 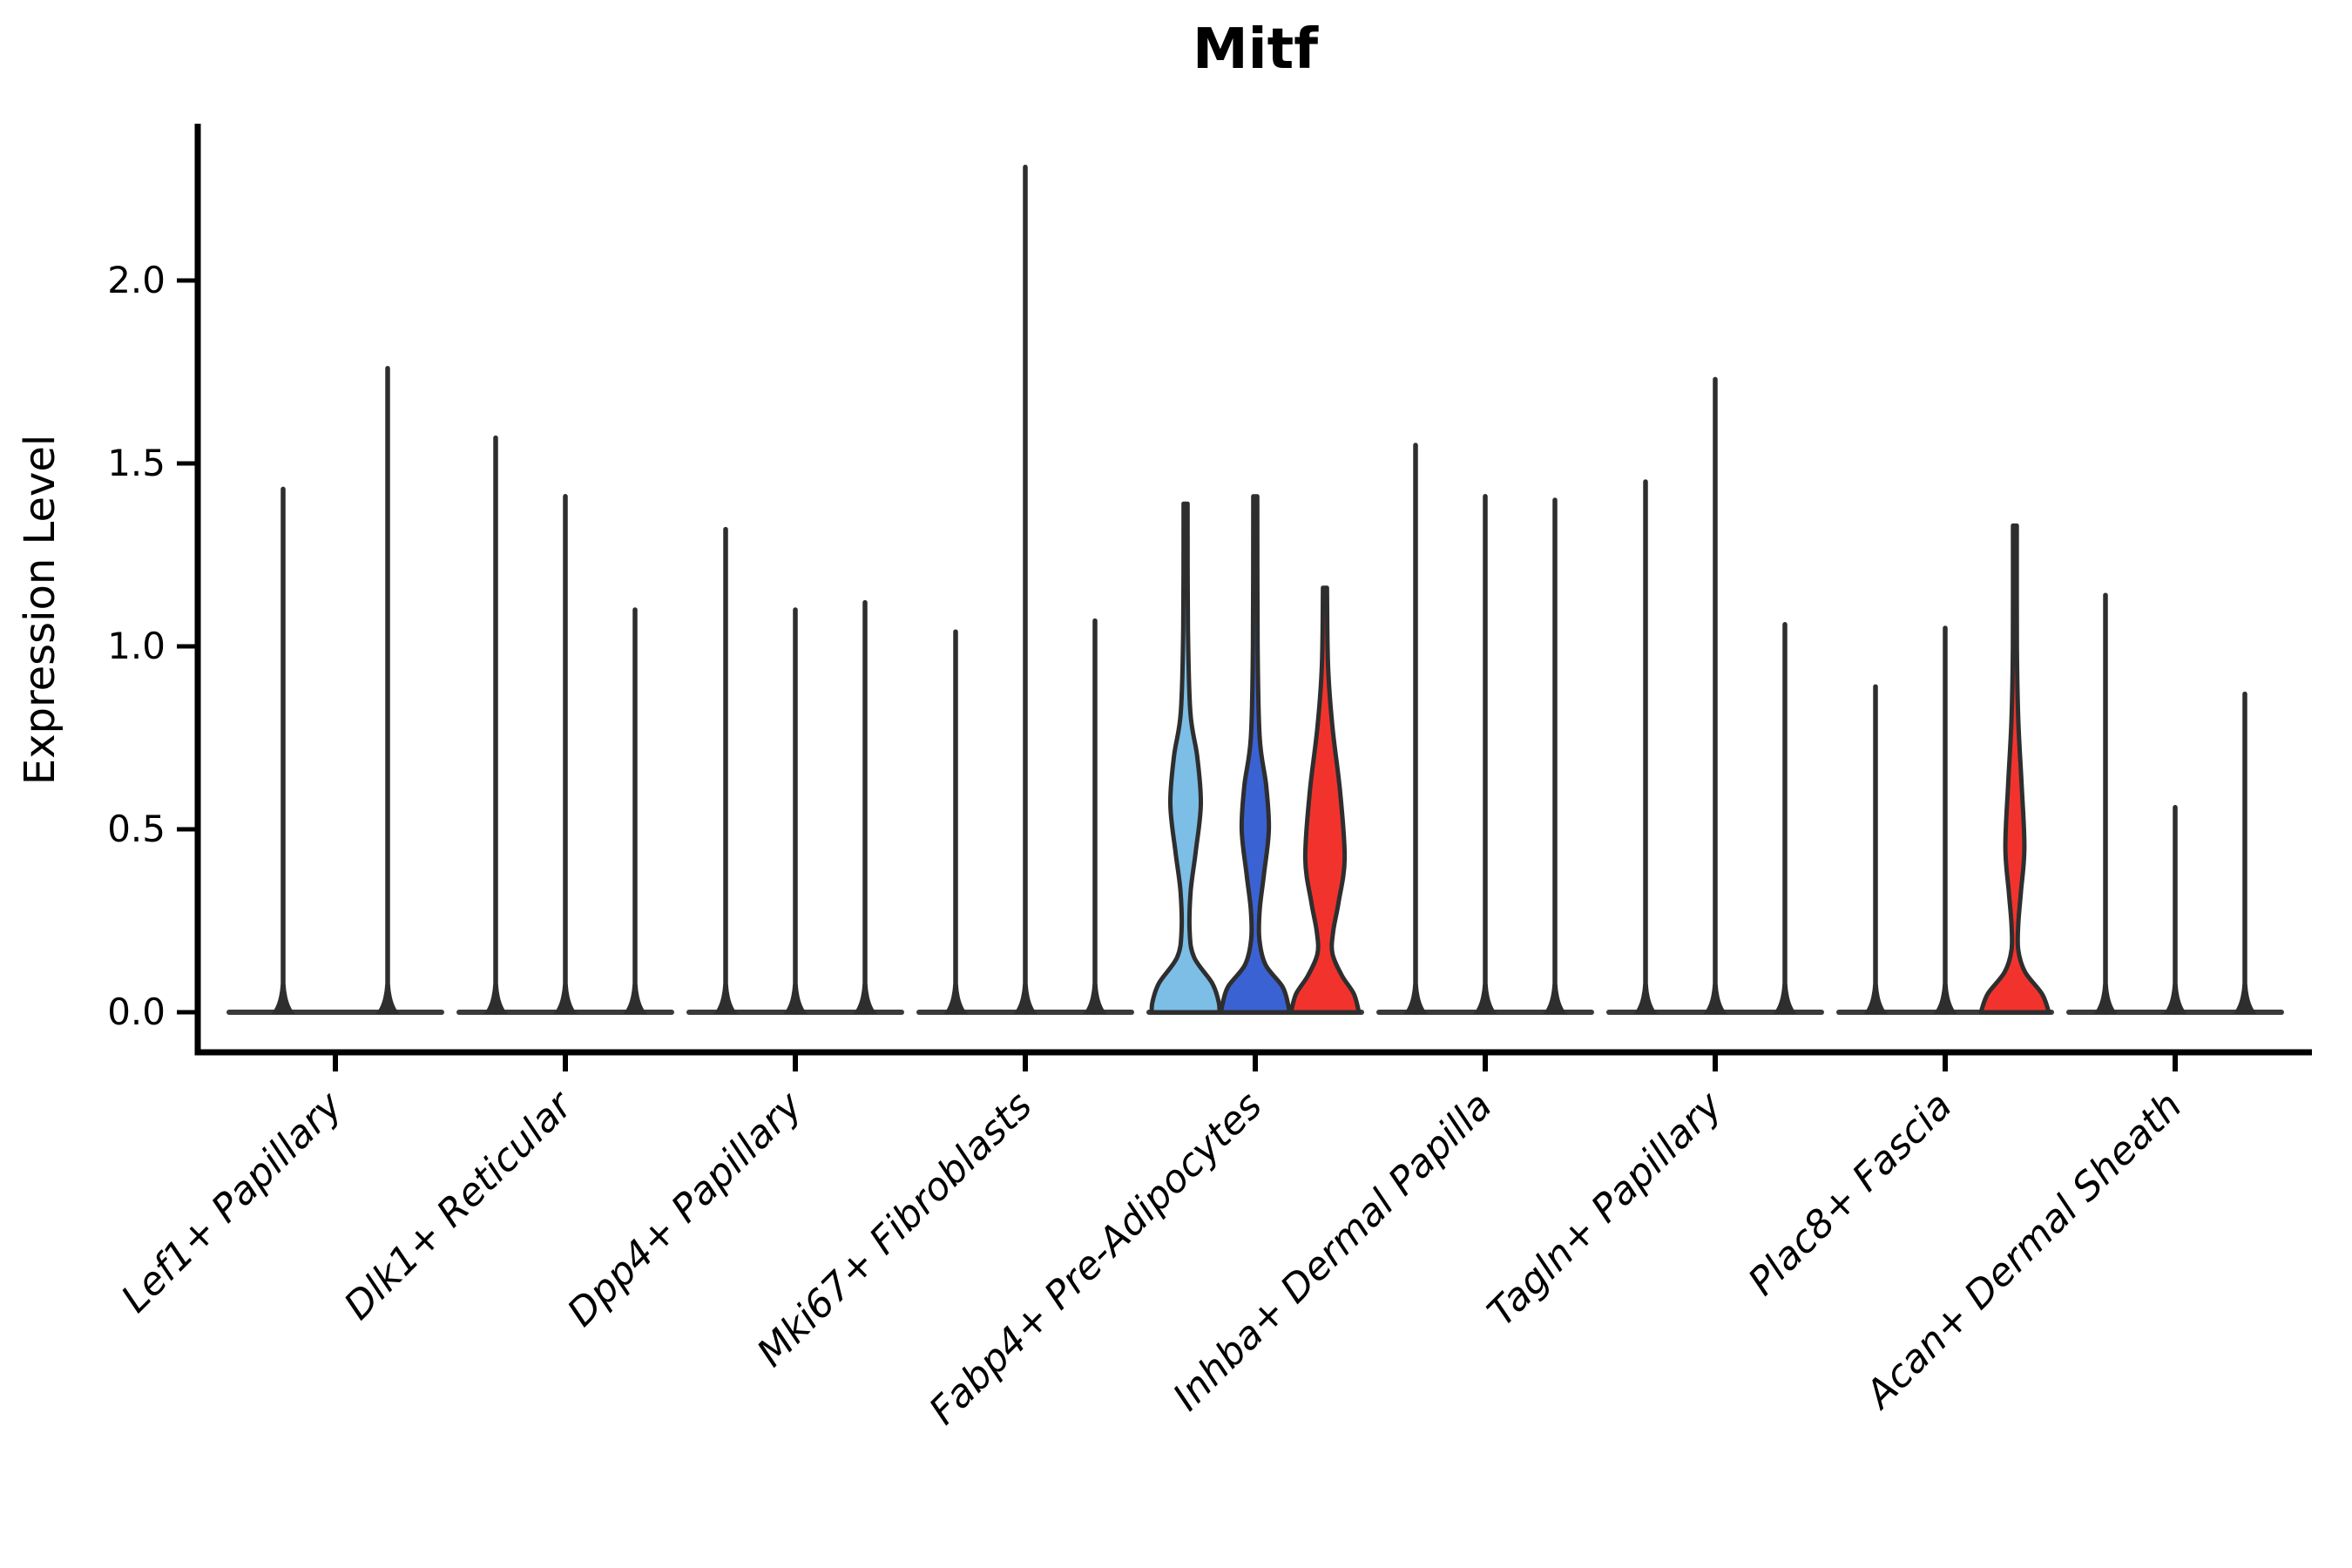 What do you see at coordinates (136, 280) in the screenshot?
I see `y-tick-label: 2.0` at bounding box center [136, 280].